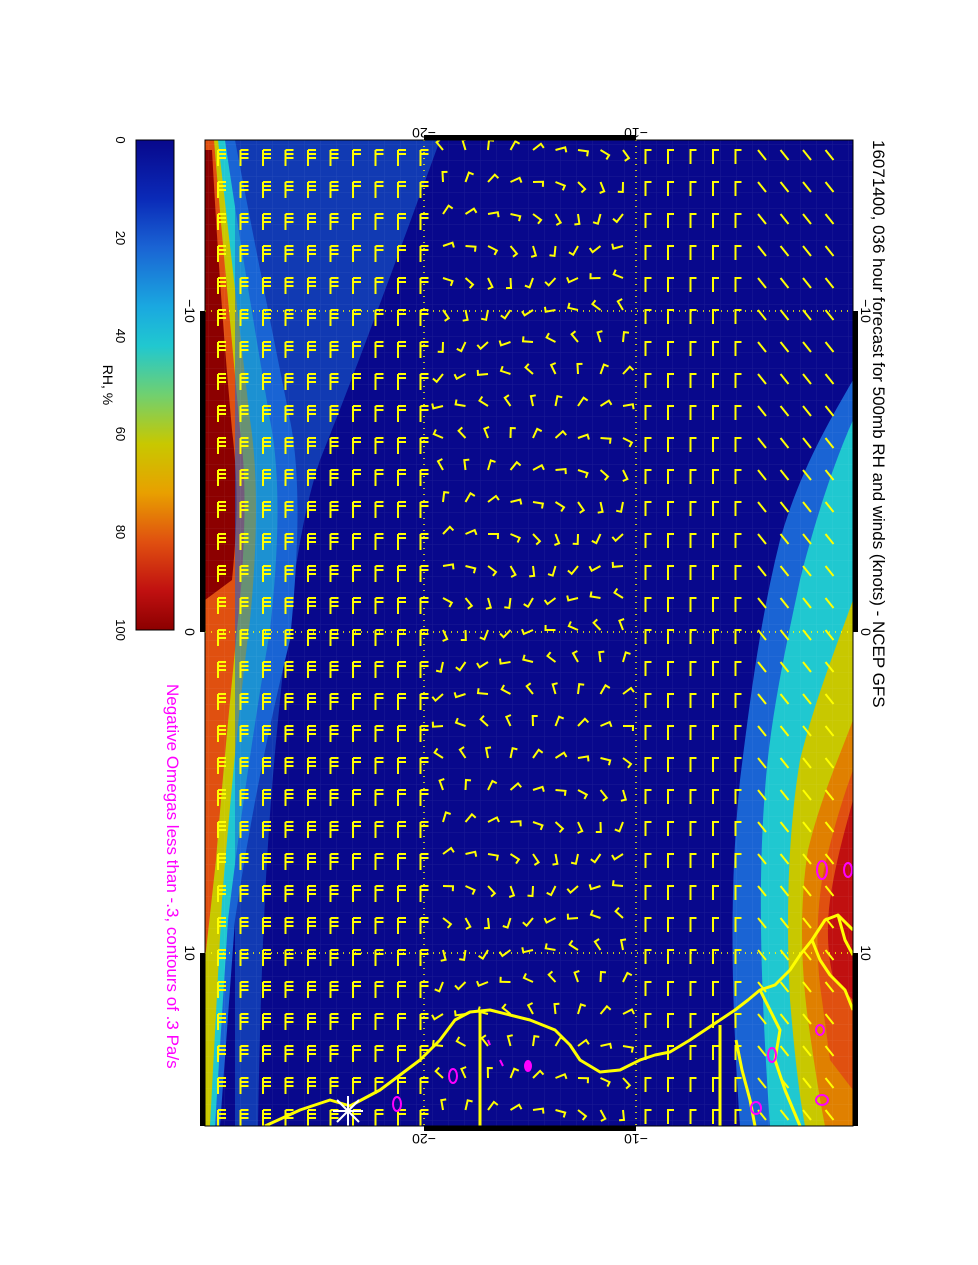  I want to click on right-tick-0: 0, so click(866, 632).